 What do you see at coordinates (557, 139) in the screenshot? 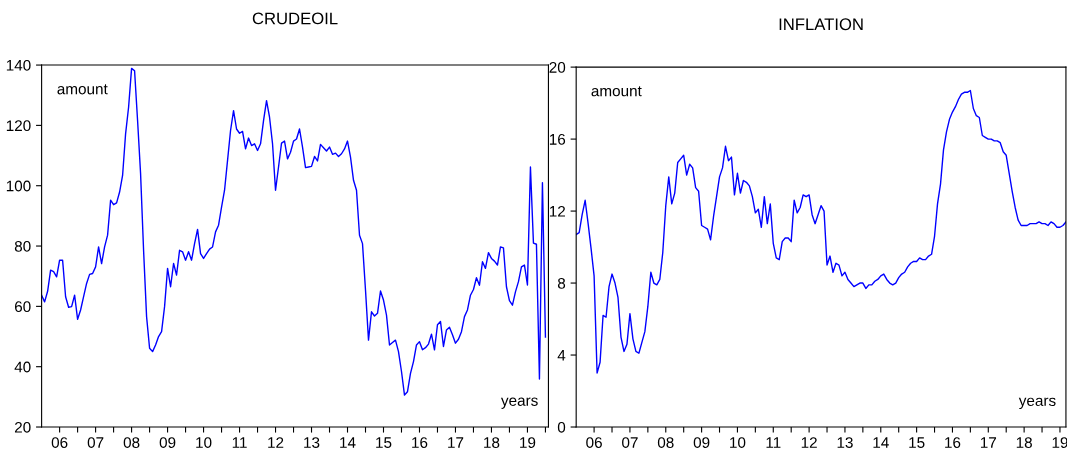
I see `y-tick-label: 16` at bounding box center [557, 139].